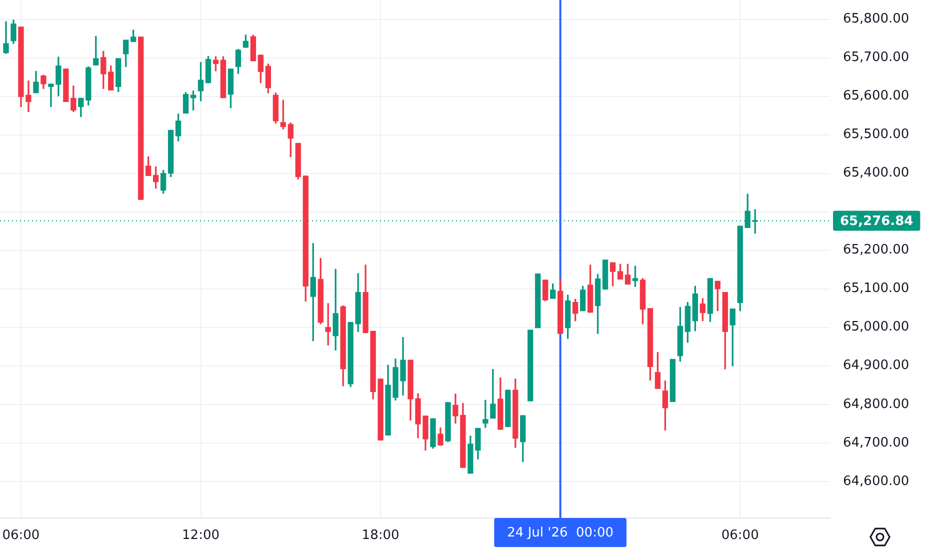 This screenshot has width=937, height=560. What do you see at coordinates (876, 366) in the screenshot?
I see `y-tick-label: 64,900.00` at bounding box center [876, 366].